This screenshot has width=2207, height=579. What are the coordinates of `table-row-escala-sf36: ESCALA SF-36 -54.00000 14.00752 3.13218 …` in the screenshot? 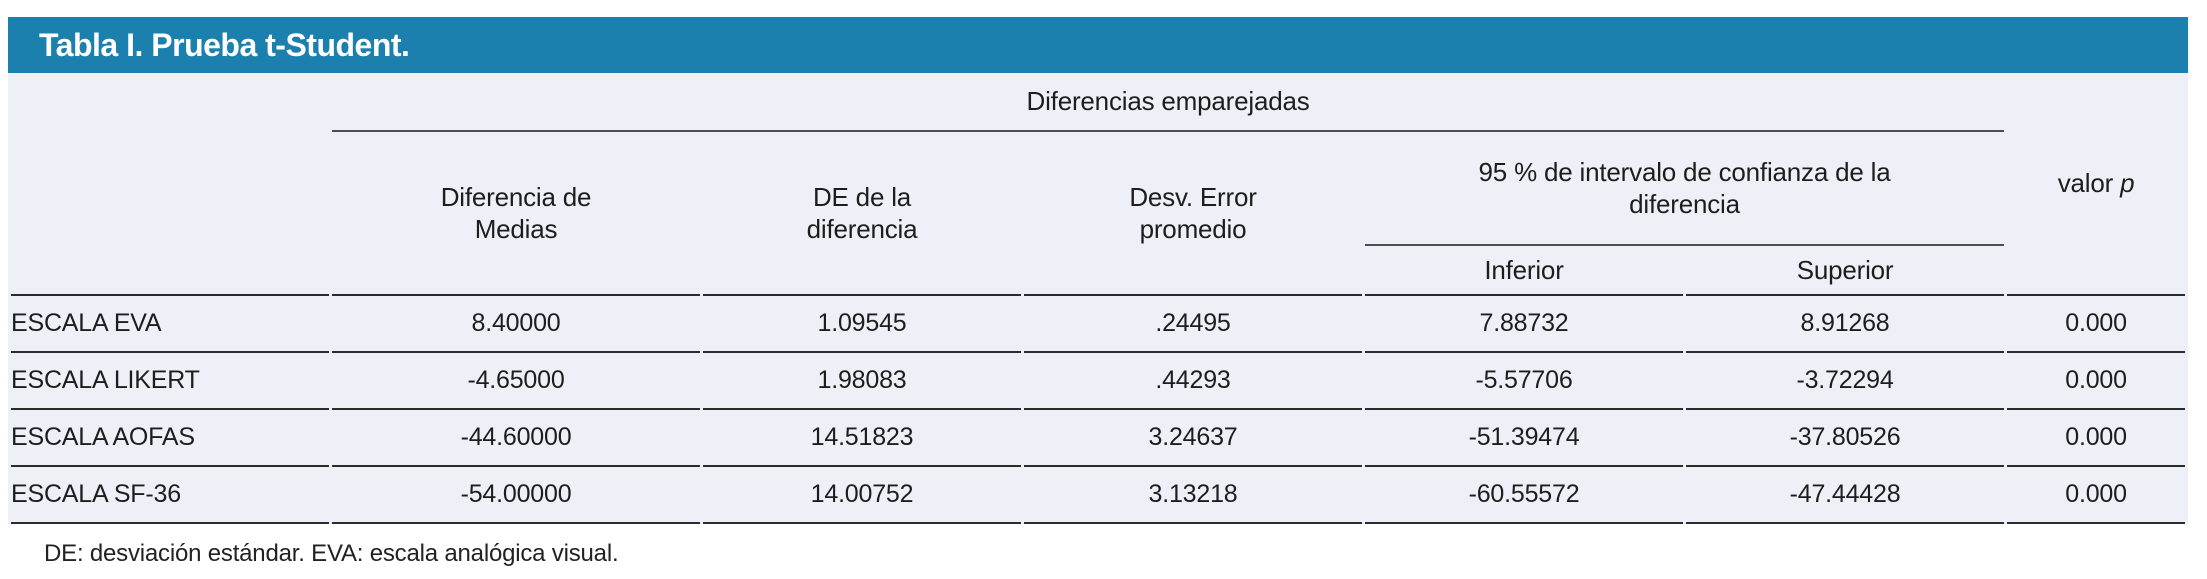 It's located at (1098, 495).